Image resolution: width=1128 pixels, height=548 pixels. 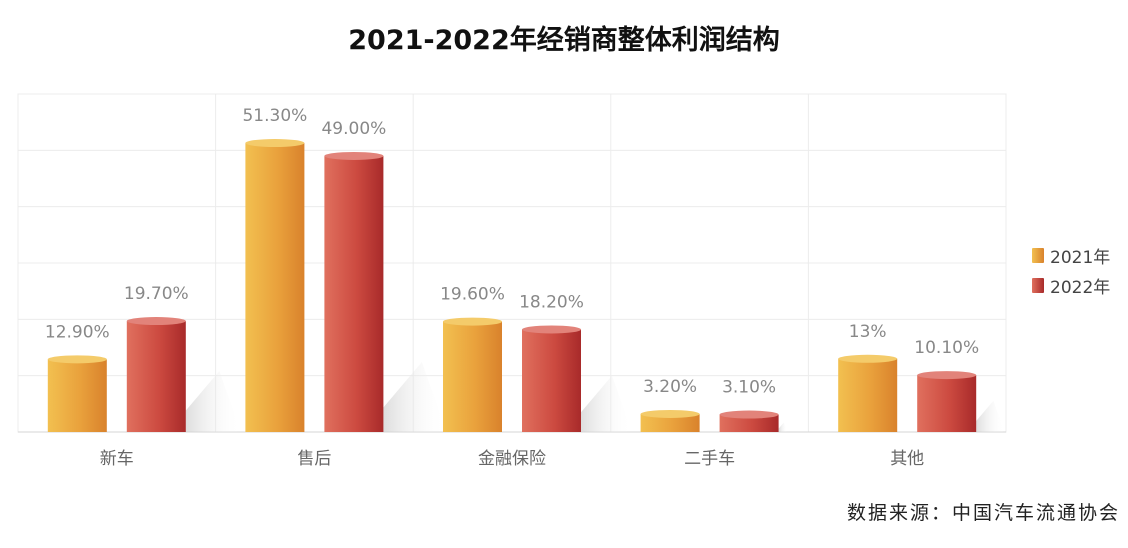 I want to click on data-label: 10.10%, so click(x=946, y=348).